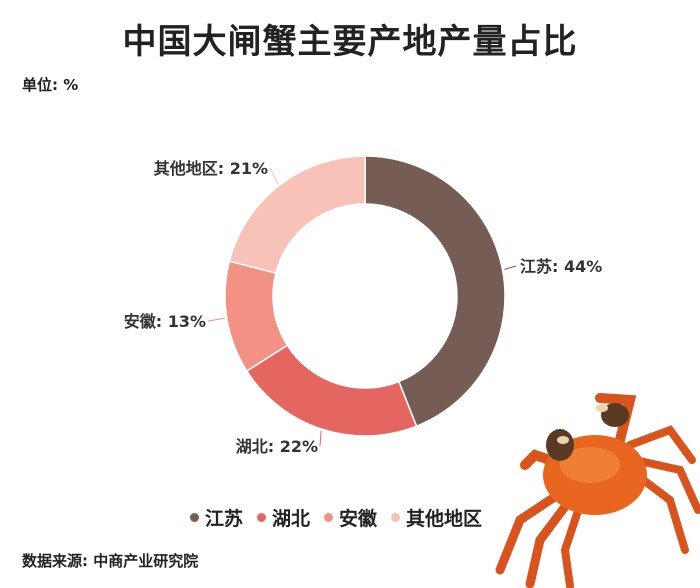 The width and height of the screenshot is (700, 588). What do you see at coordinates (597, 490) in the screenshot?
I see `crab-image` at bounding box center [597, 490].